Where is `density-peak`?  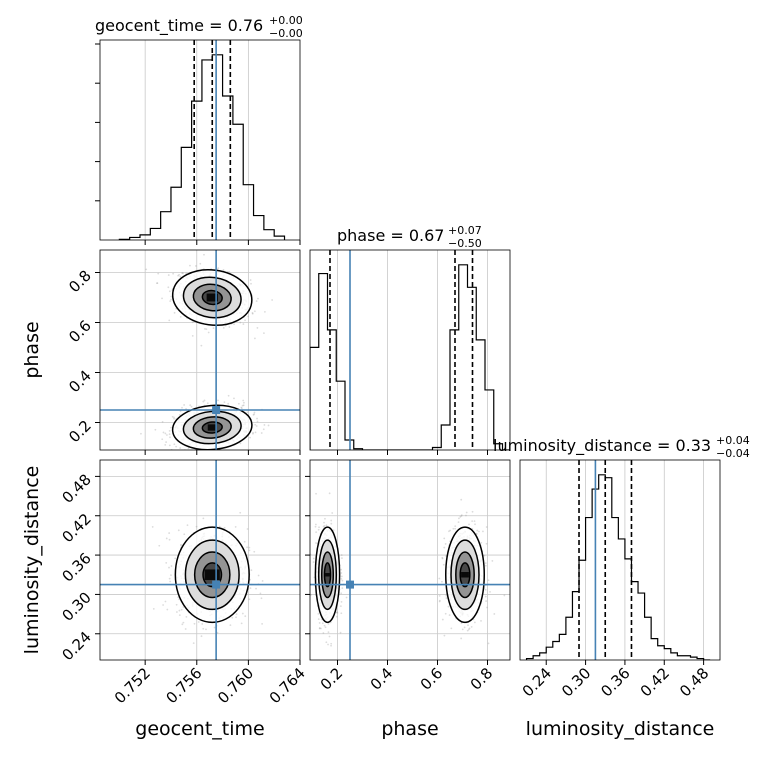
density-peak is located at coordinates (327, 575).